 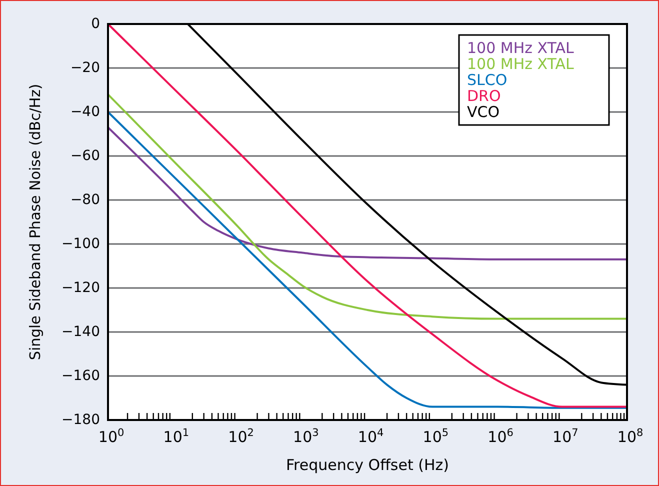 I want to click on y-axis-title: Single Sideband Phase Noise (dBc/Hz), so click(x=36, y=222).